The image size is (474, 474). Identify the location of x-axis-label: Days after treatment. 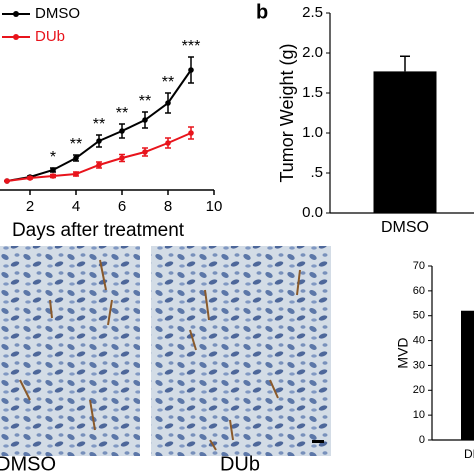
(98, 230).